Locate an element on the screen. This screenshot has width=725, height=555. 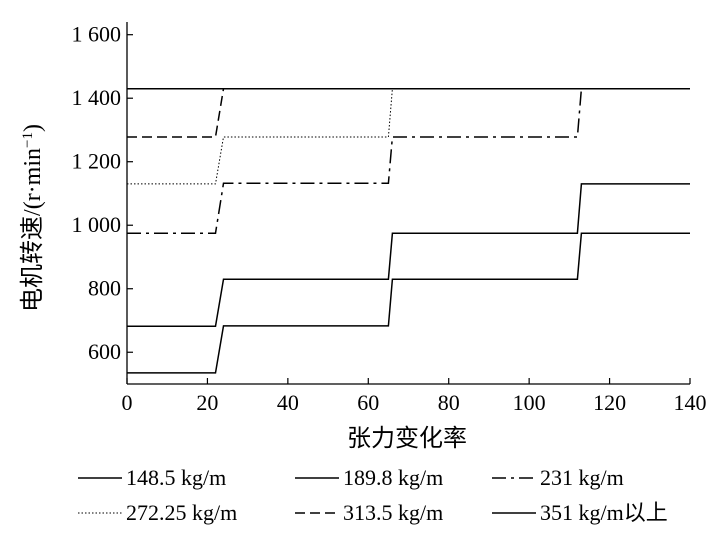
x-axis-title: 张力变化率 is located at coordinates (407, 438).